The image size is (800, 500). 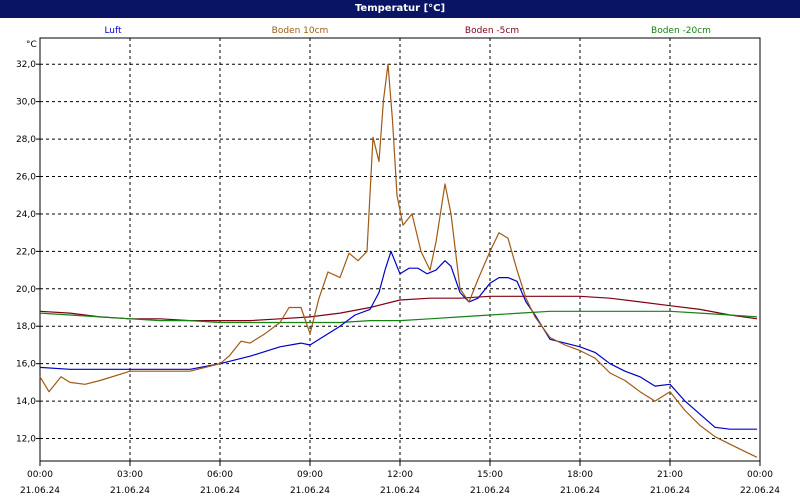 I want to click on y-tick-label: 24,0, so click(x=26, y=215).